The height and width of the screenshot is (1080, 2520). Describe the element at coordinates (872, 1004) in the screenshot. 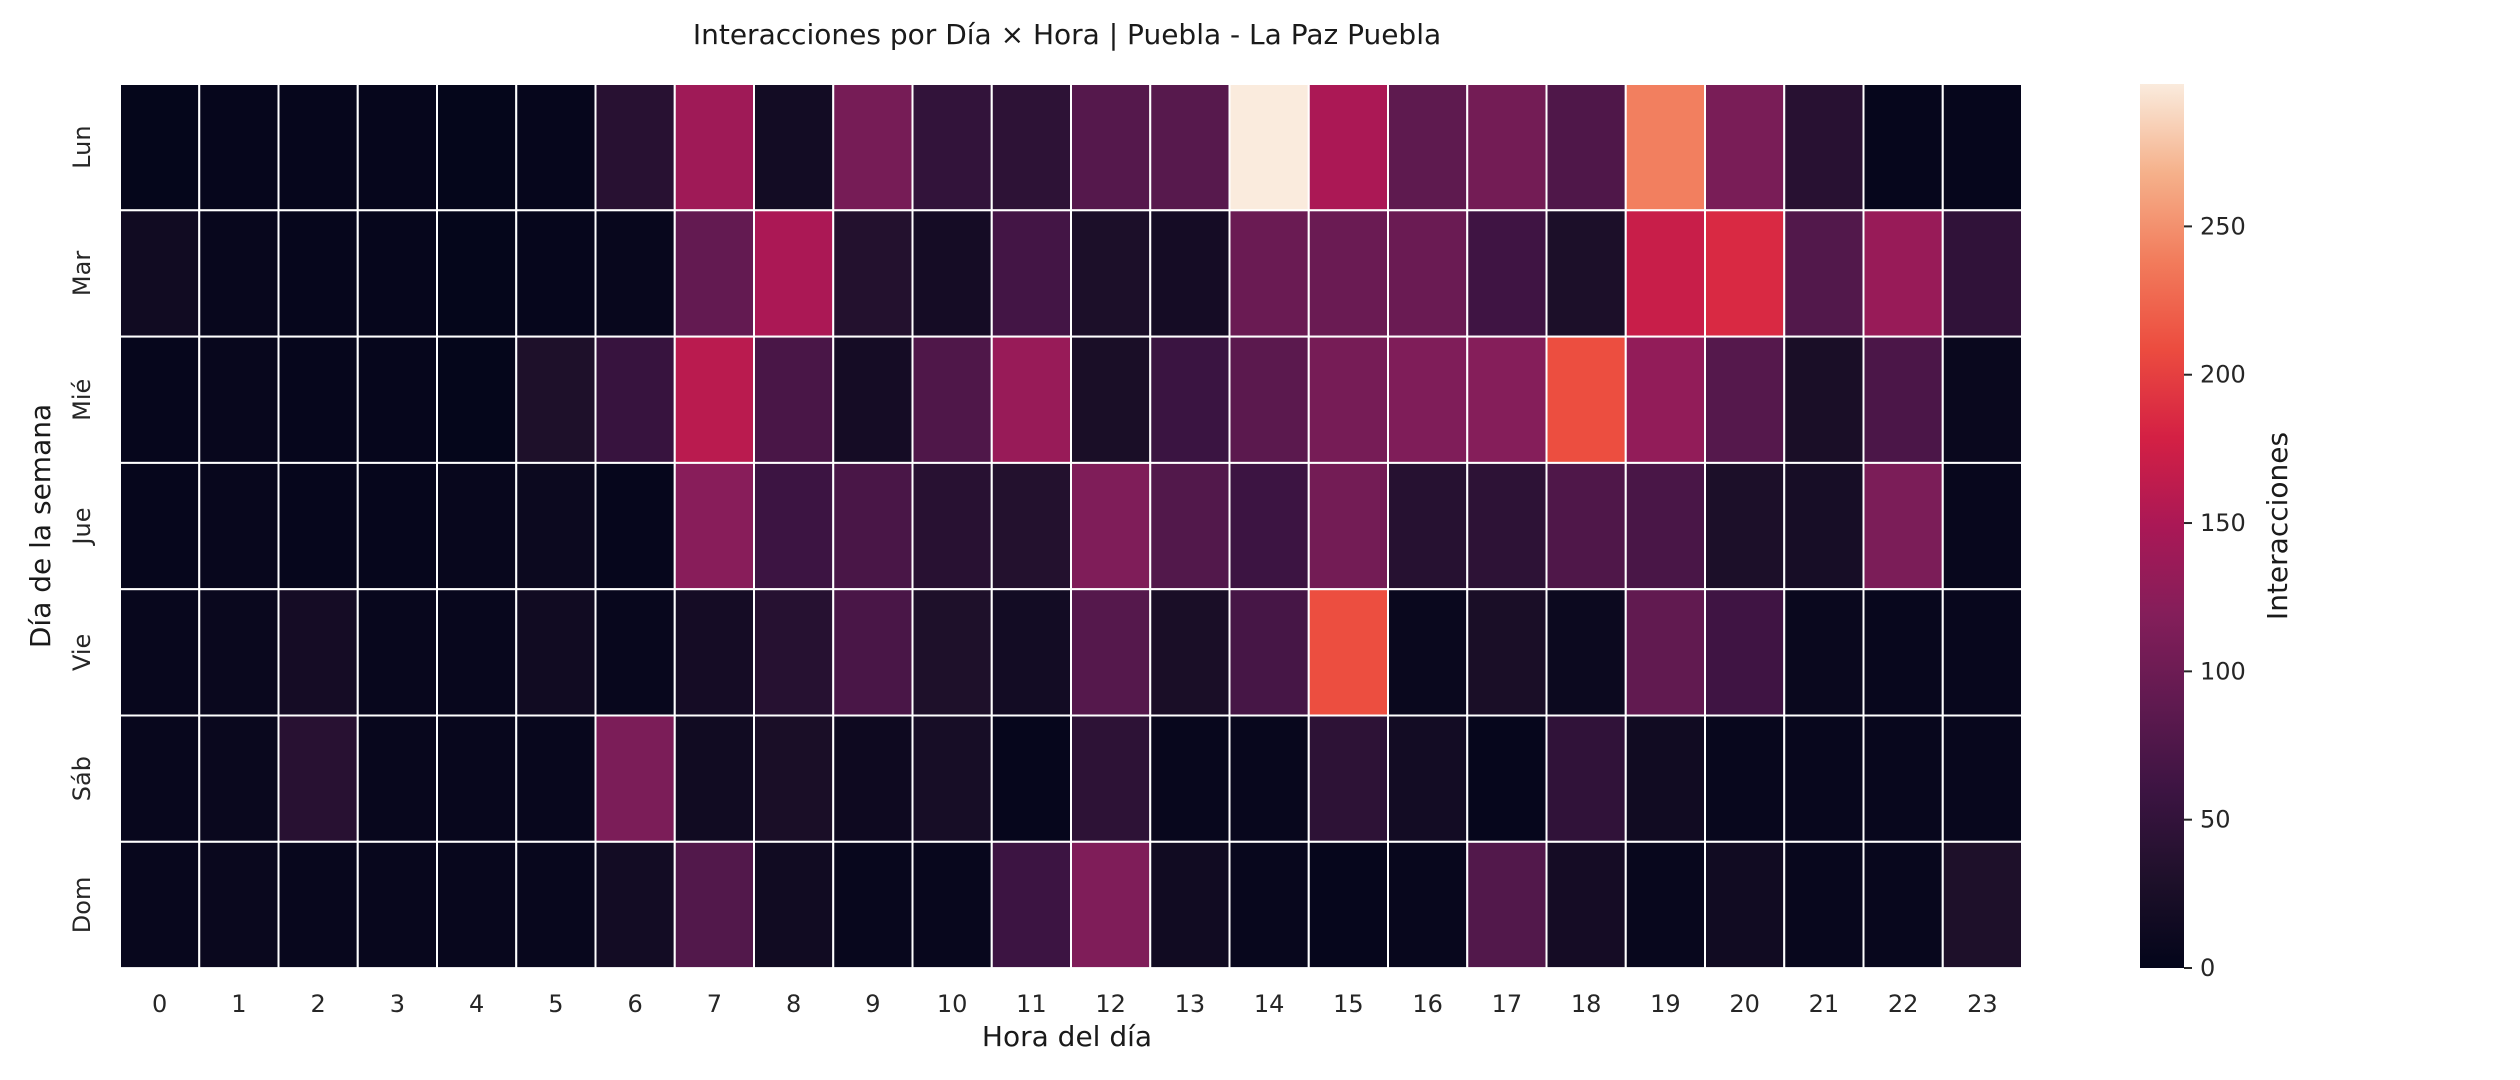

I see `x-tick-label: 9` at that location.